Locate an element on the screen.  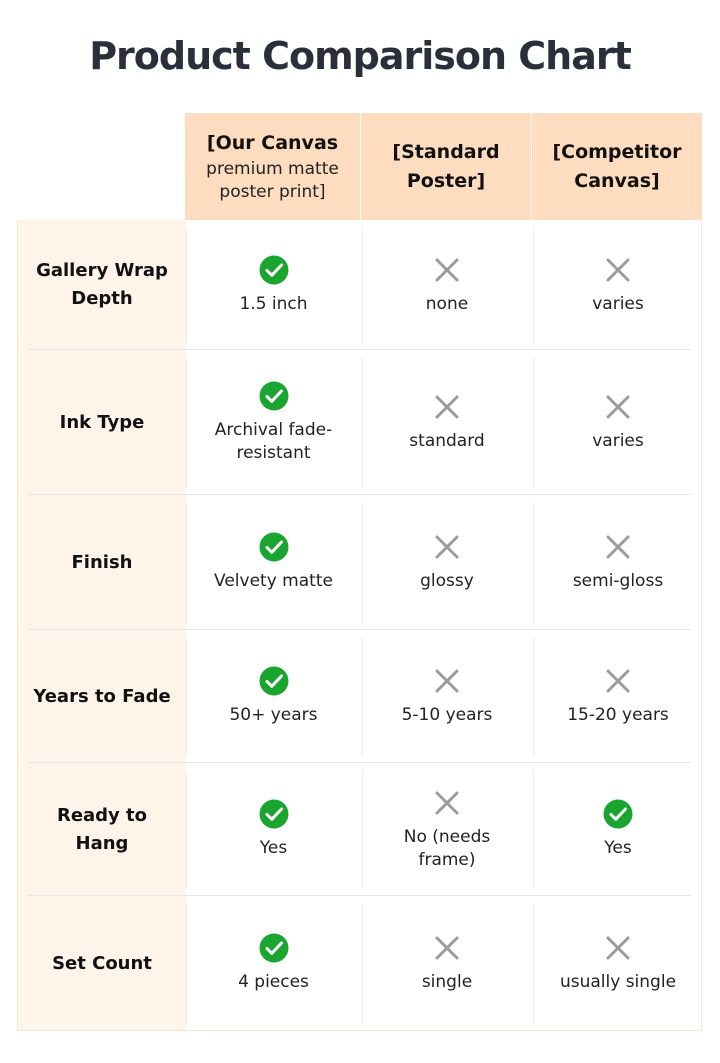
row-label: Ready to Hang is located at coordinates (102, 829).